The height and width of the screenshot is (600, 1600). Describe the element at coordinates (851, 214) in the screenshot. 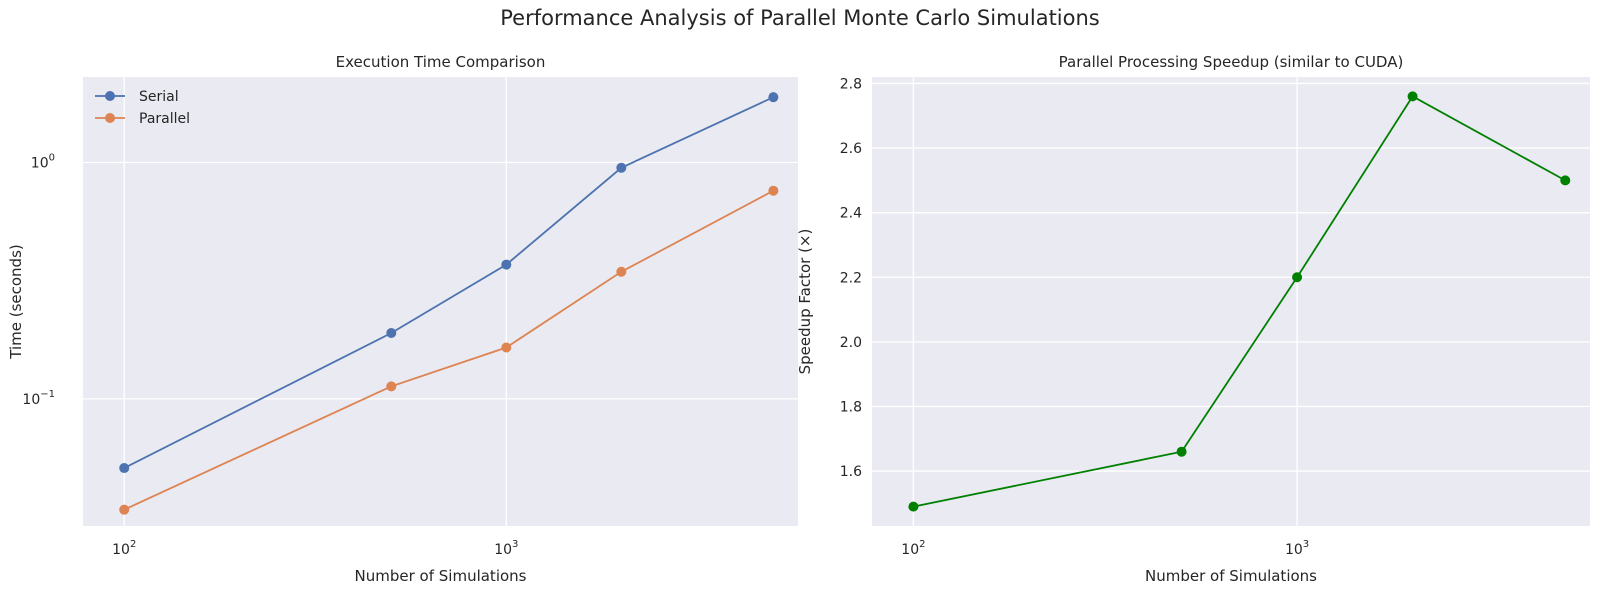

I see `y-tick-label: 2.4` at that location.